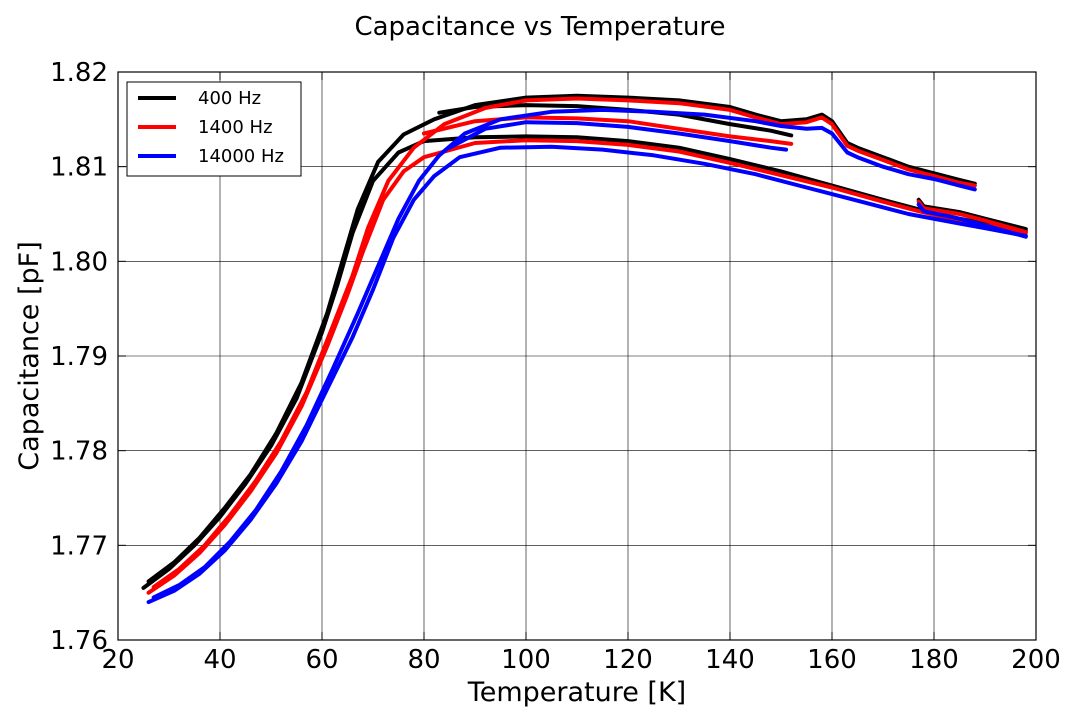 The image size is (1080, 720). I want to click on y-tick-label: 1.77, so click(79, 546).